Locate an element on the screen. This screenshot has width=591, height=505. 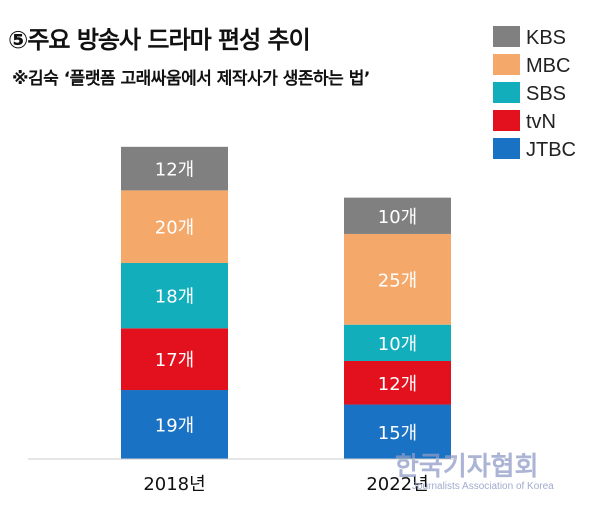
data-label-tvn-0: 17개 is located at coordinates (174, 360).